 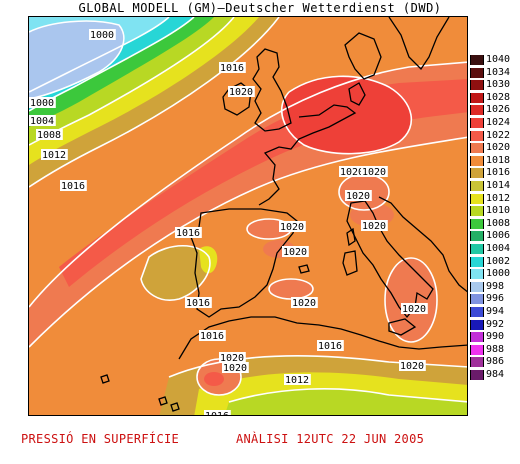 I want to click on footer-analysis: ANÀLISI 12UTC 22 JUN 2005, so click(x=330, y=439).